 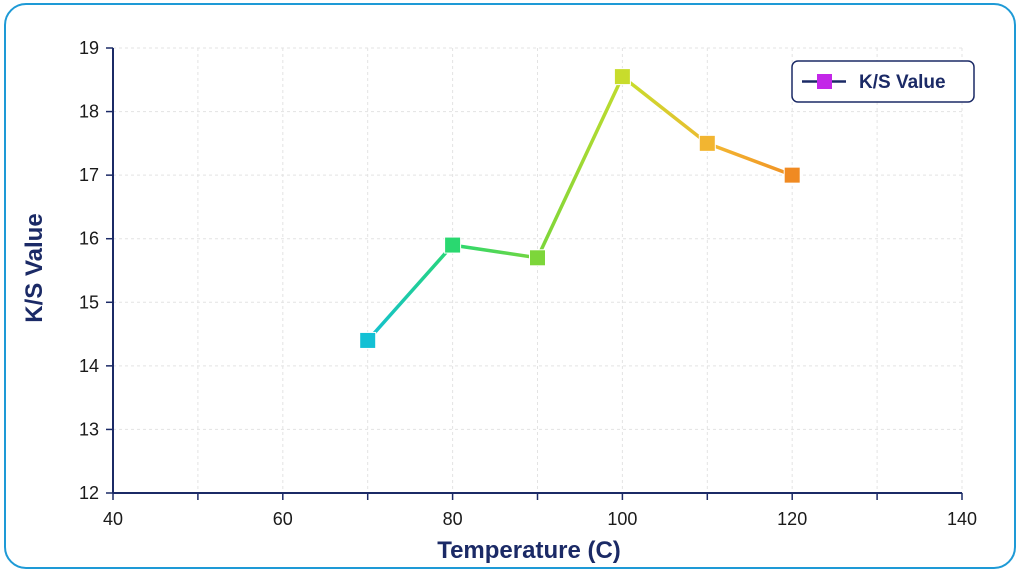 What do you see at coordinates (89, 302) in the screenshot?
I see `y-tick-label: 15` at bounding box center [89, 302].